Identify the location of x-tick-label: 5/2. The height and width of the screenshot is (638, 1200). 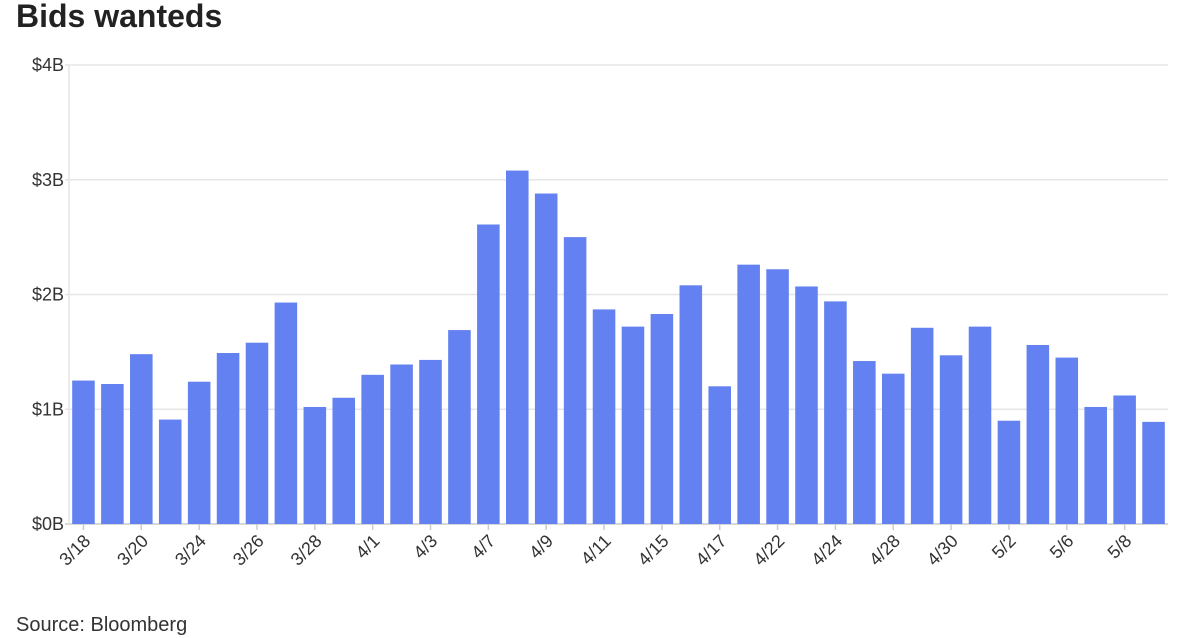
(1004, 547).